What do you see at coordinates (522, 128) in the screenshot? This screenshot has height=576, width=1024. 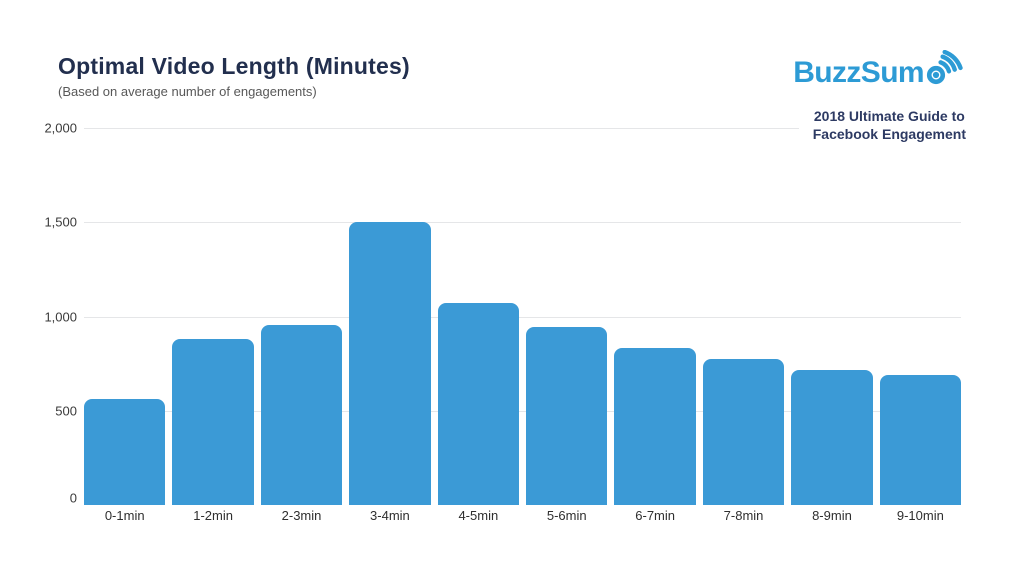 I see `gridline-2000` at bounding box center [522, 128].